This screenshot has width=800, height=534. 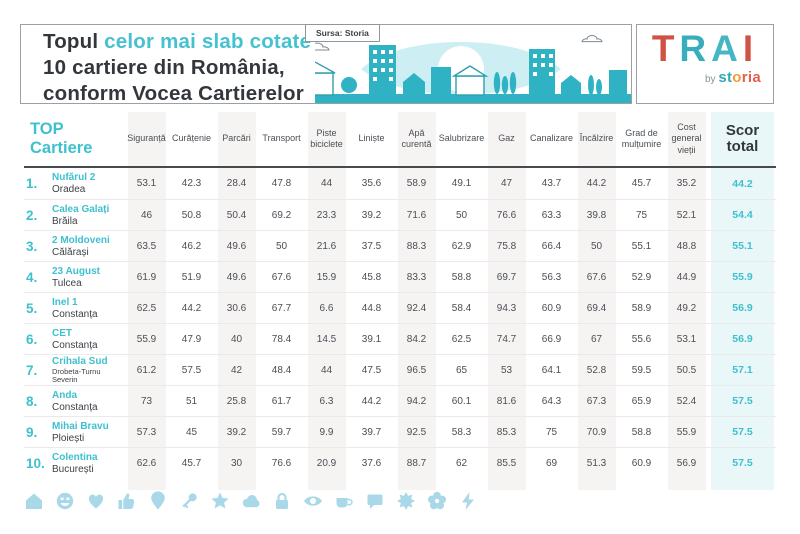 I want to click on score-cell: 58.9, so click(x=416, y=183).